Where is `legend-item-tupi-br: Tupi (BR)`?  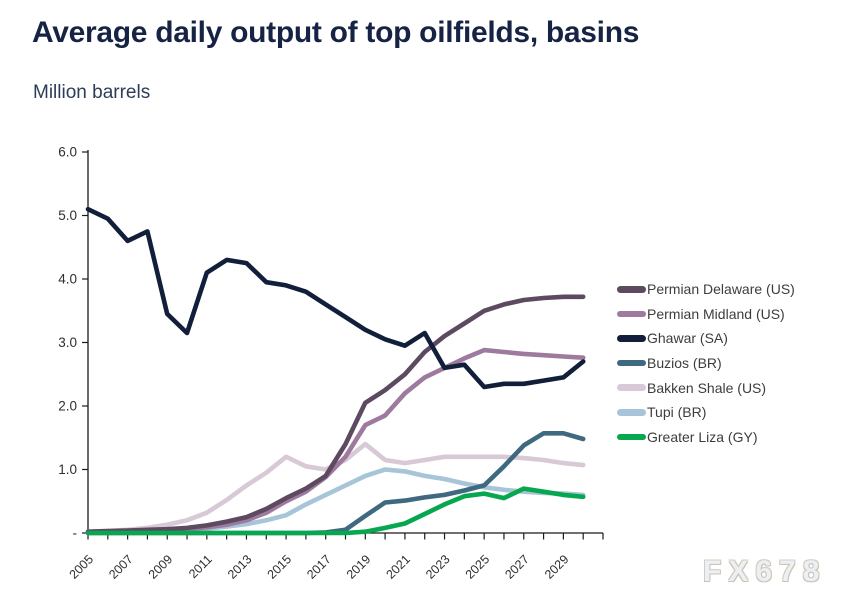
legend-item-tupi-br: Tupi (BR) is located at coordinates (706, 412).